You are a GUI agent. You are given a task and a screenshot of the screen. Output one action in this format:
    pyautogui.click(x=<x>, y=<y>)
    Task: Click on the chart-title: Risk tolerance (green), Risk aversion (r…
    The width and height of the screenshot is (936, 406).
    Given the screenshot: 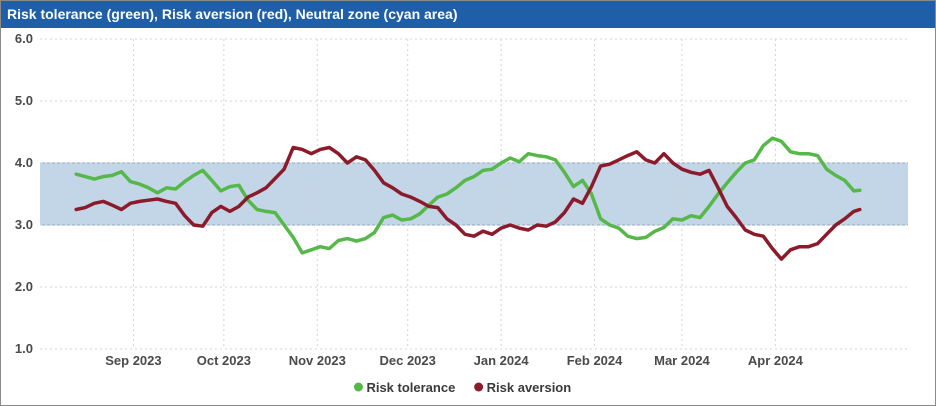 What is the action you would take?
    pyautogui.click(x=468, y=14)
    